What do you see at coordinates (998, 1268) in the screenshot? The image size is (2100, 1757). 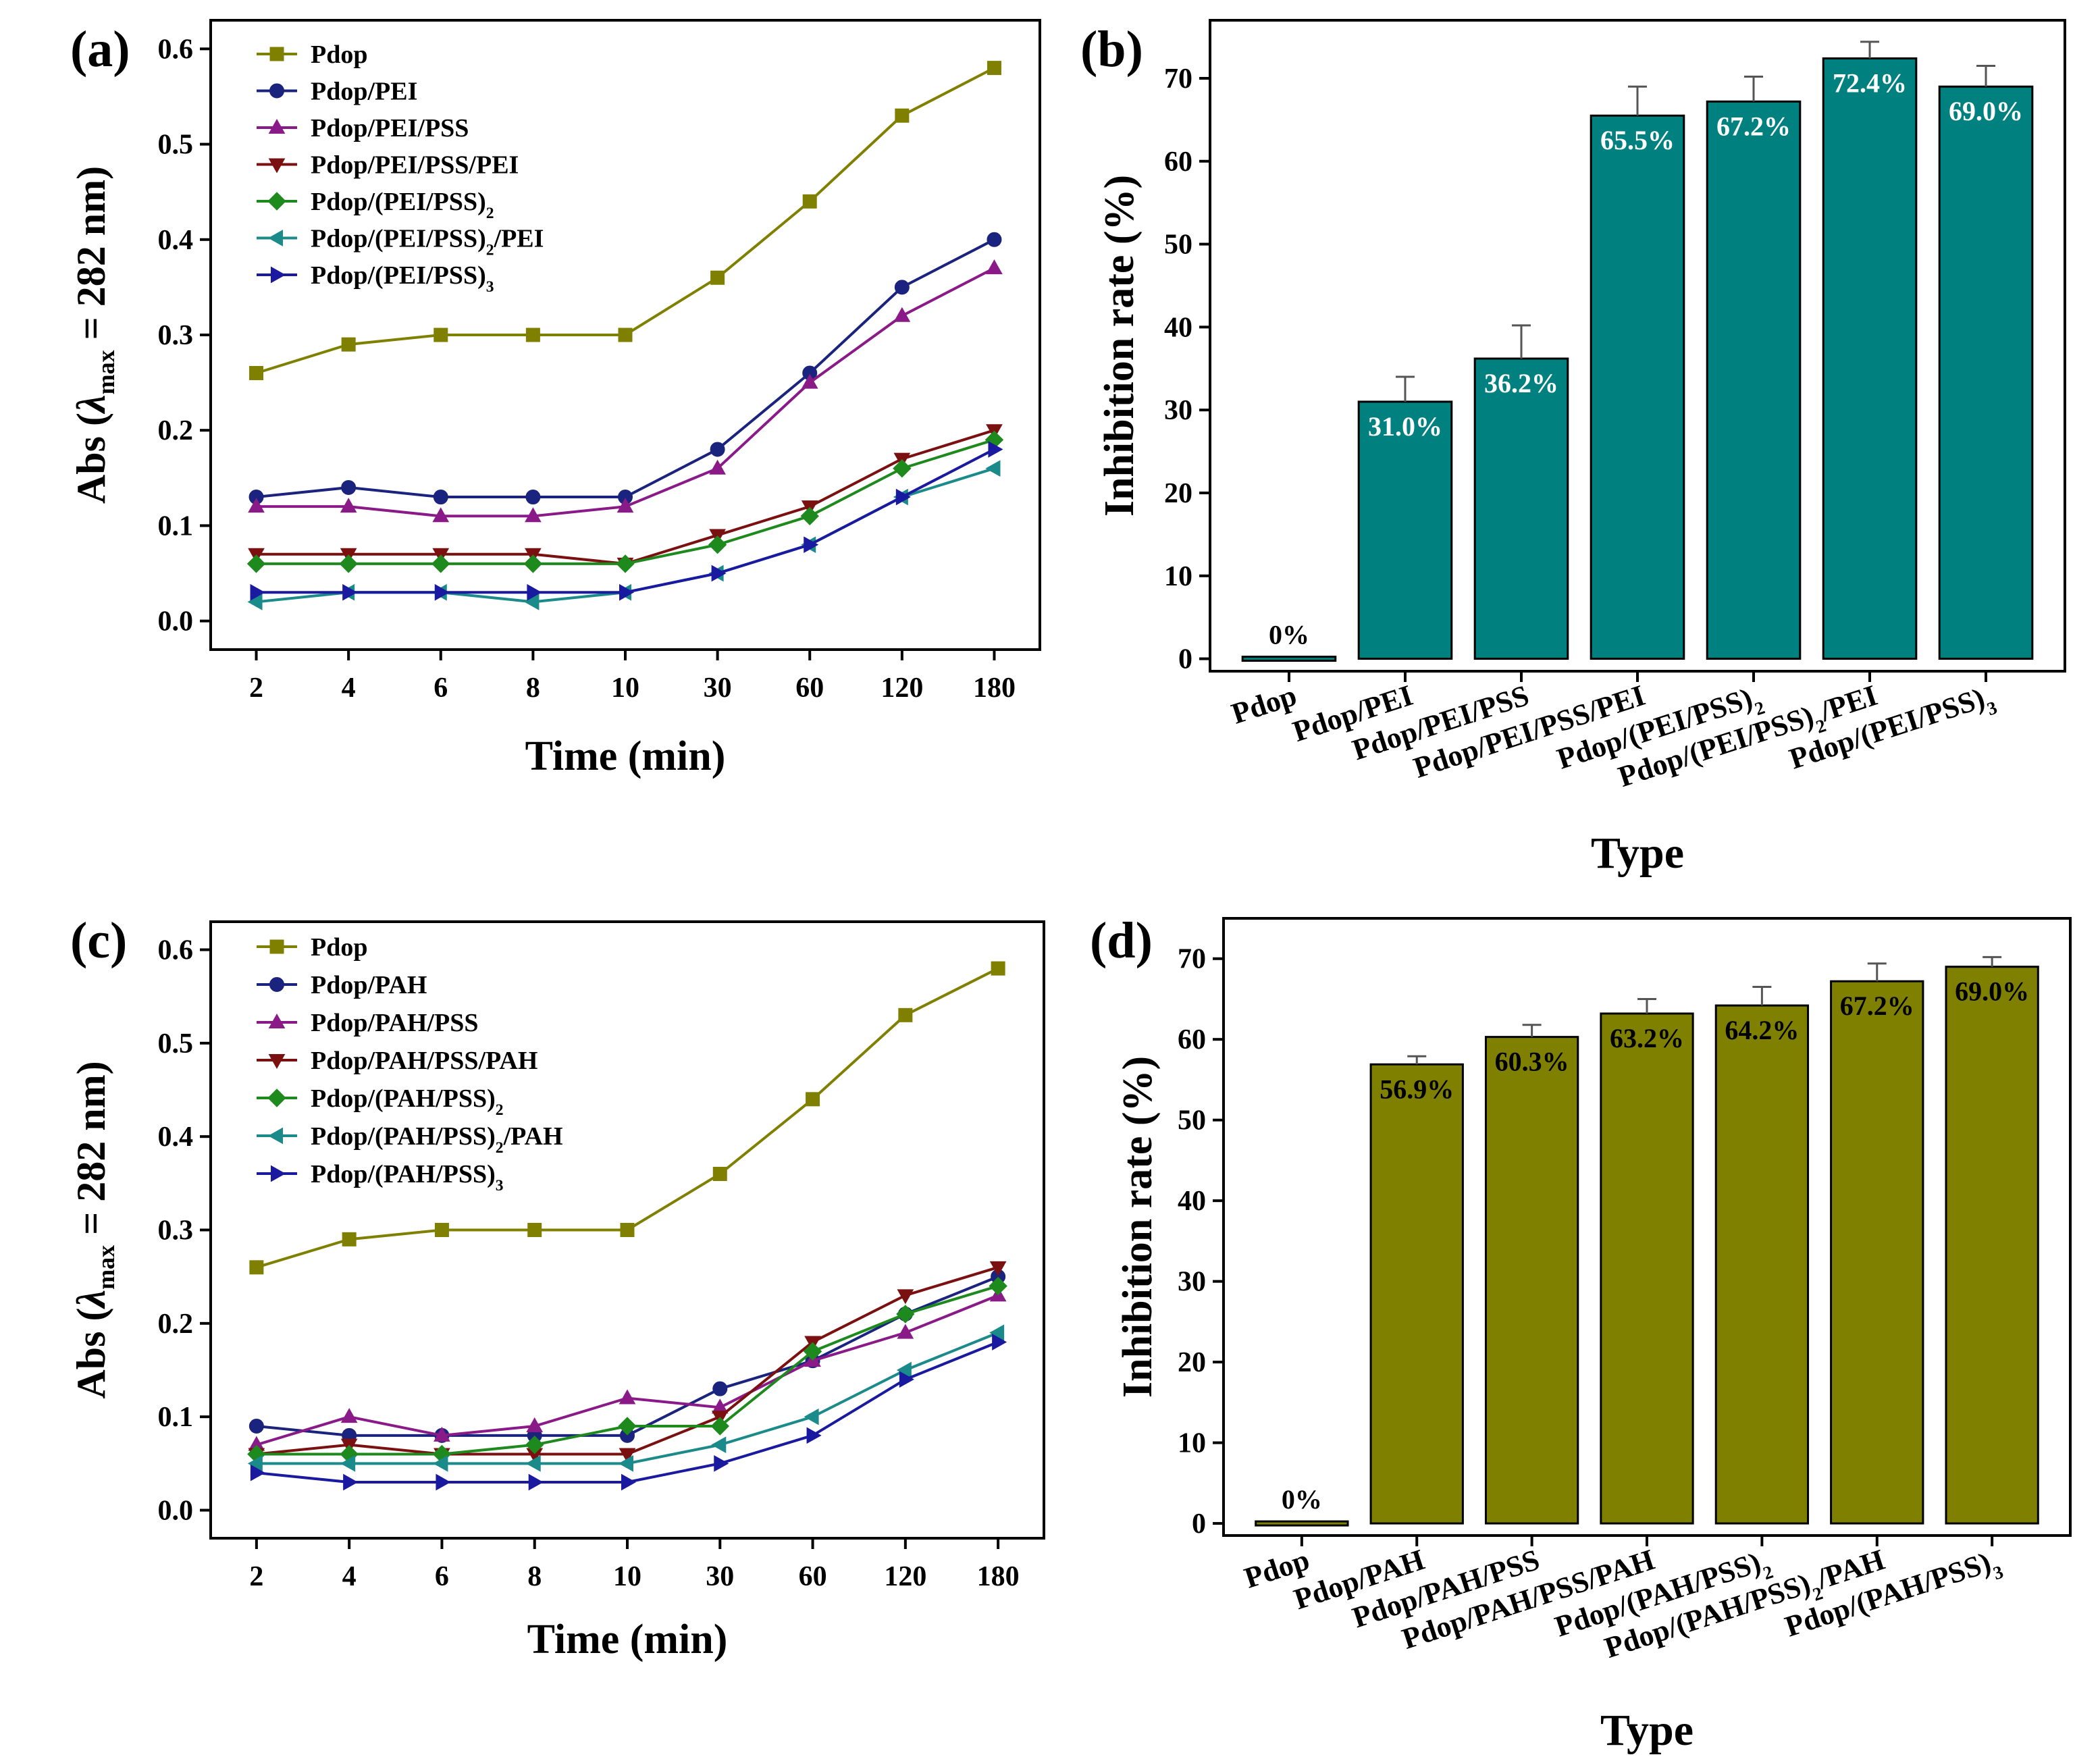 I see `data-point-Pdop/PAH/PSS/PAH-8` at bounding box center [998, 1268].